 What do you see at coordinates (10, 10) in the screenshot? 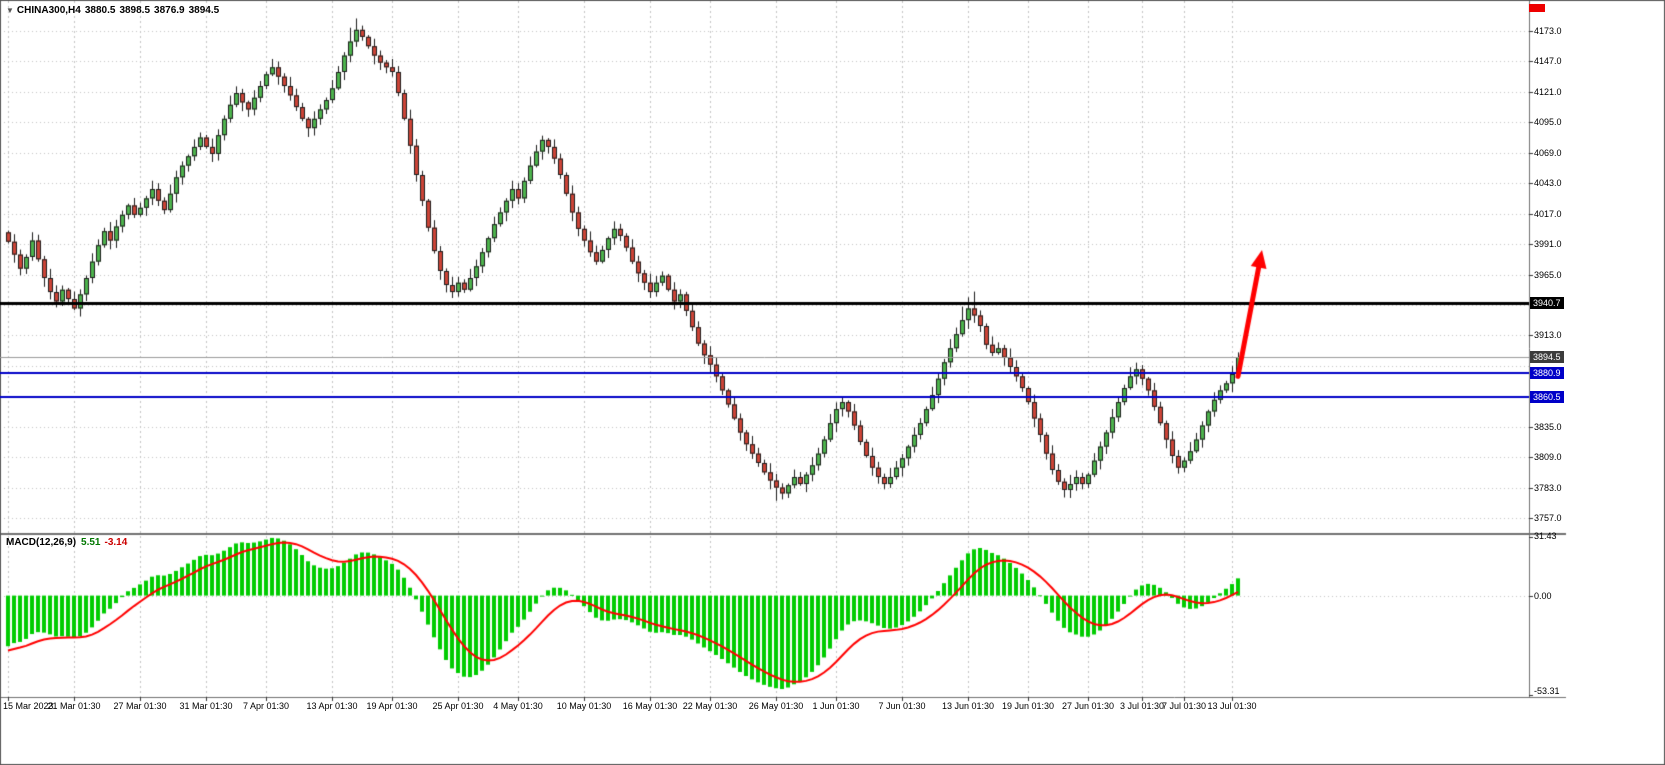
I see `symbol-dropdown-icon: ▼` at bounding box center [10, 10].